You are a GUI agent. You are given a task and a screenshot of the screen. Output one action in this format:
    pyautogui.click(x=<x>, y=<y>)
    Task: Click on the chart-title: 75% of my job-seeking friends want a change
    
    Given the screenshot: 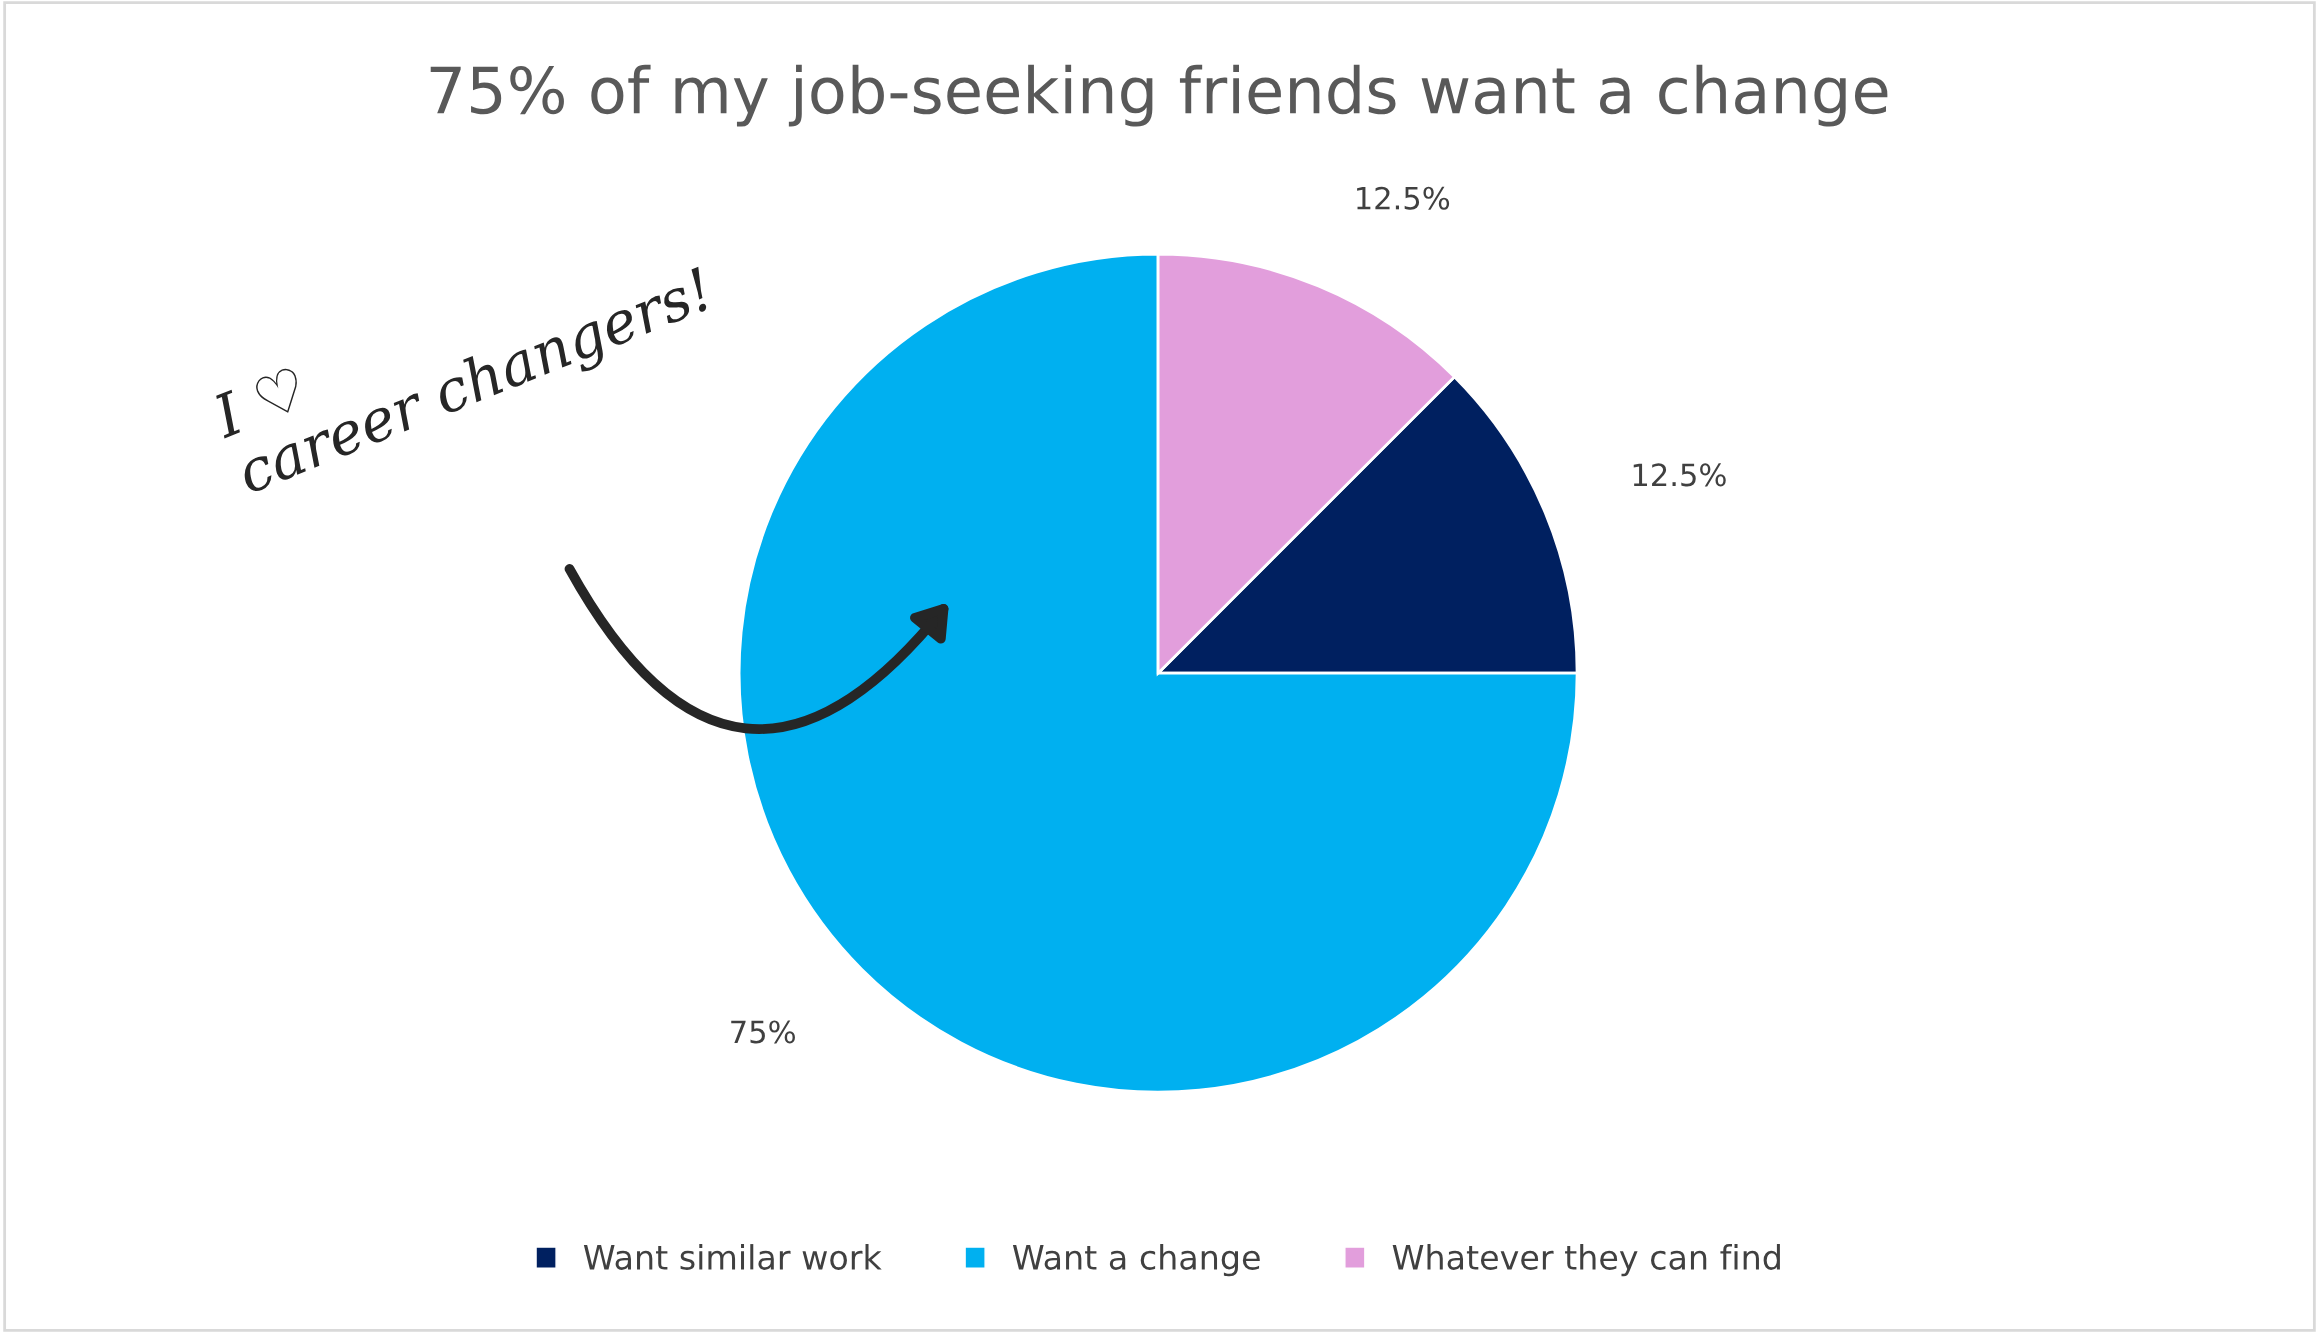 What is the action you would take?
    pyautogui.click(x=1159, y=95)
    